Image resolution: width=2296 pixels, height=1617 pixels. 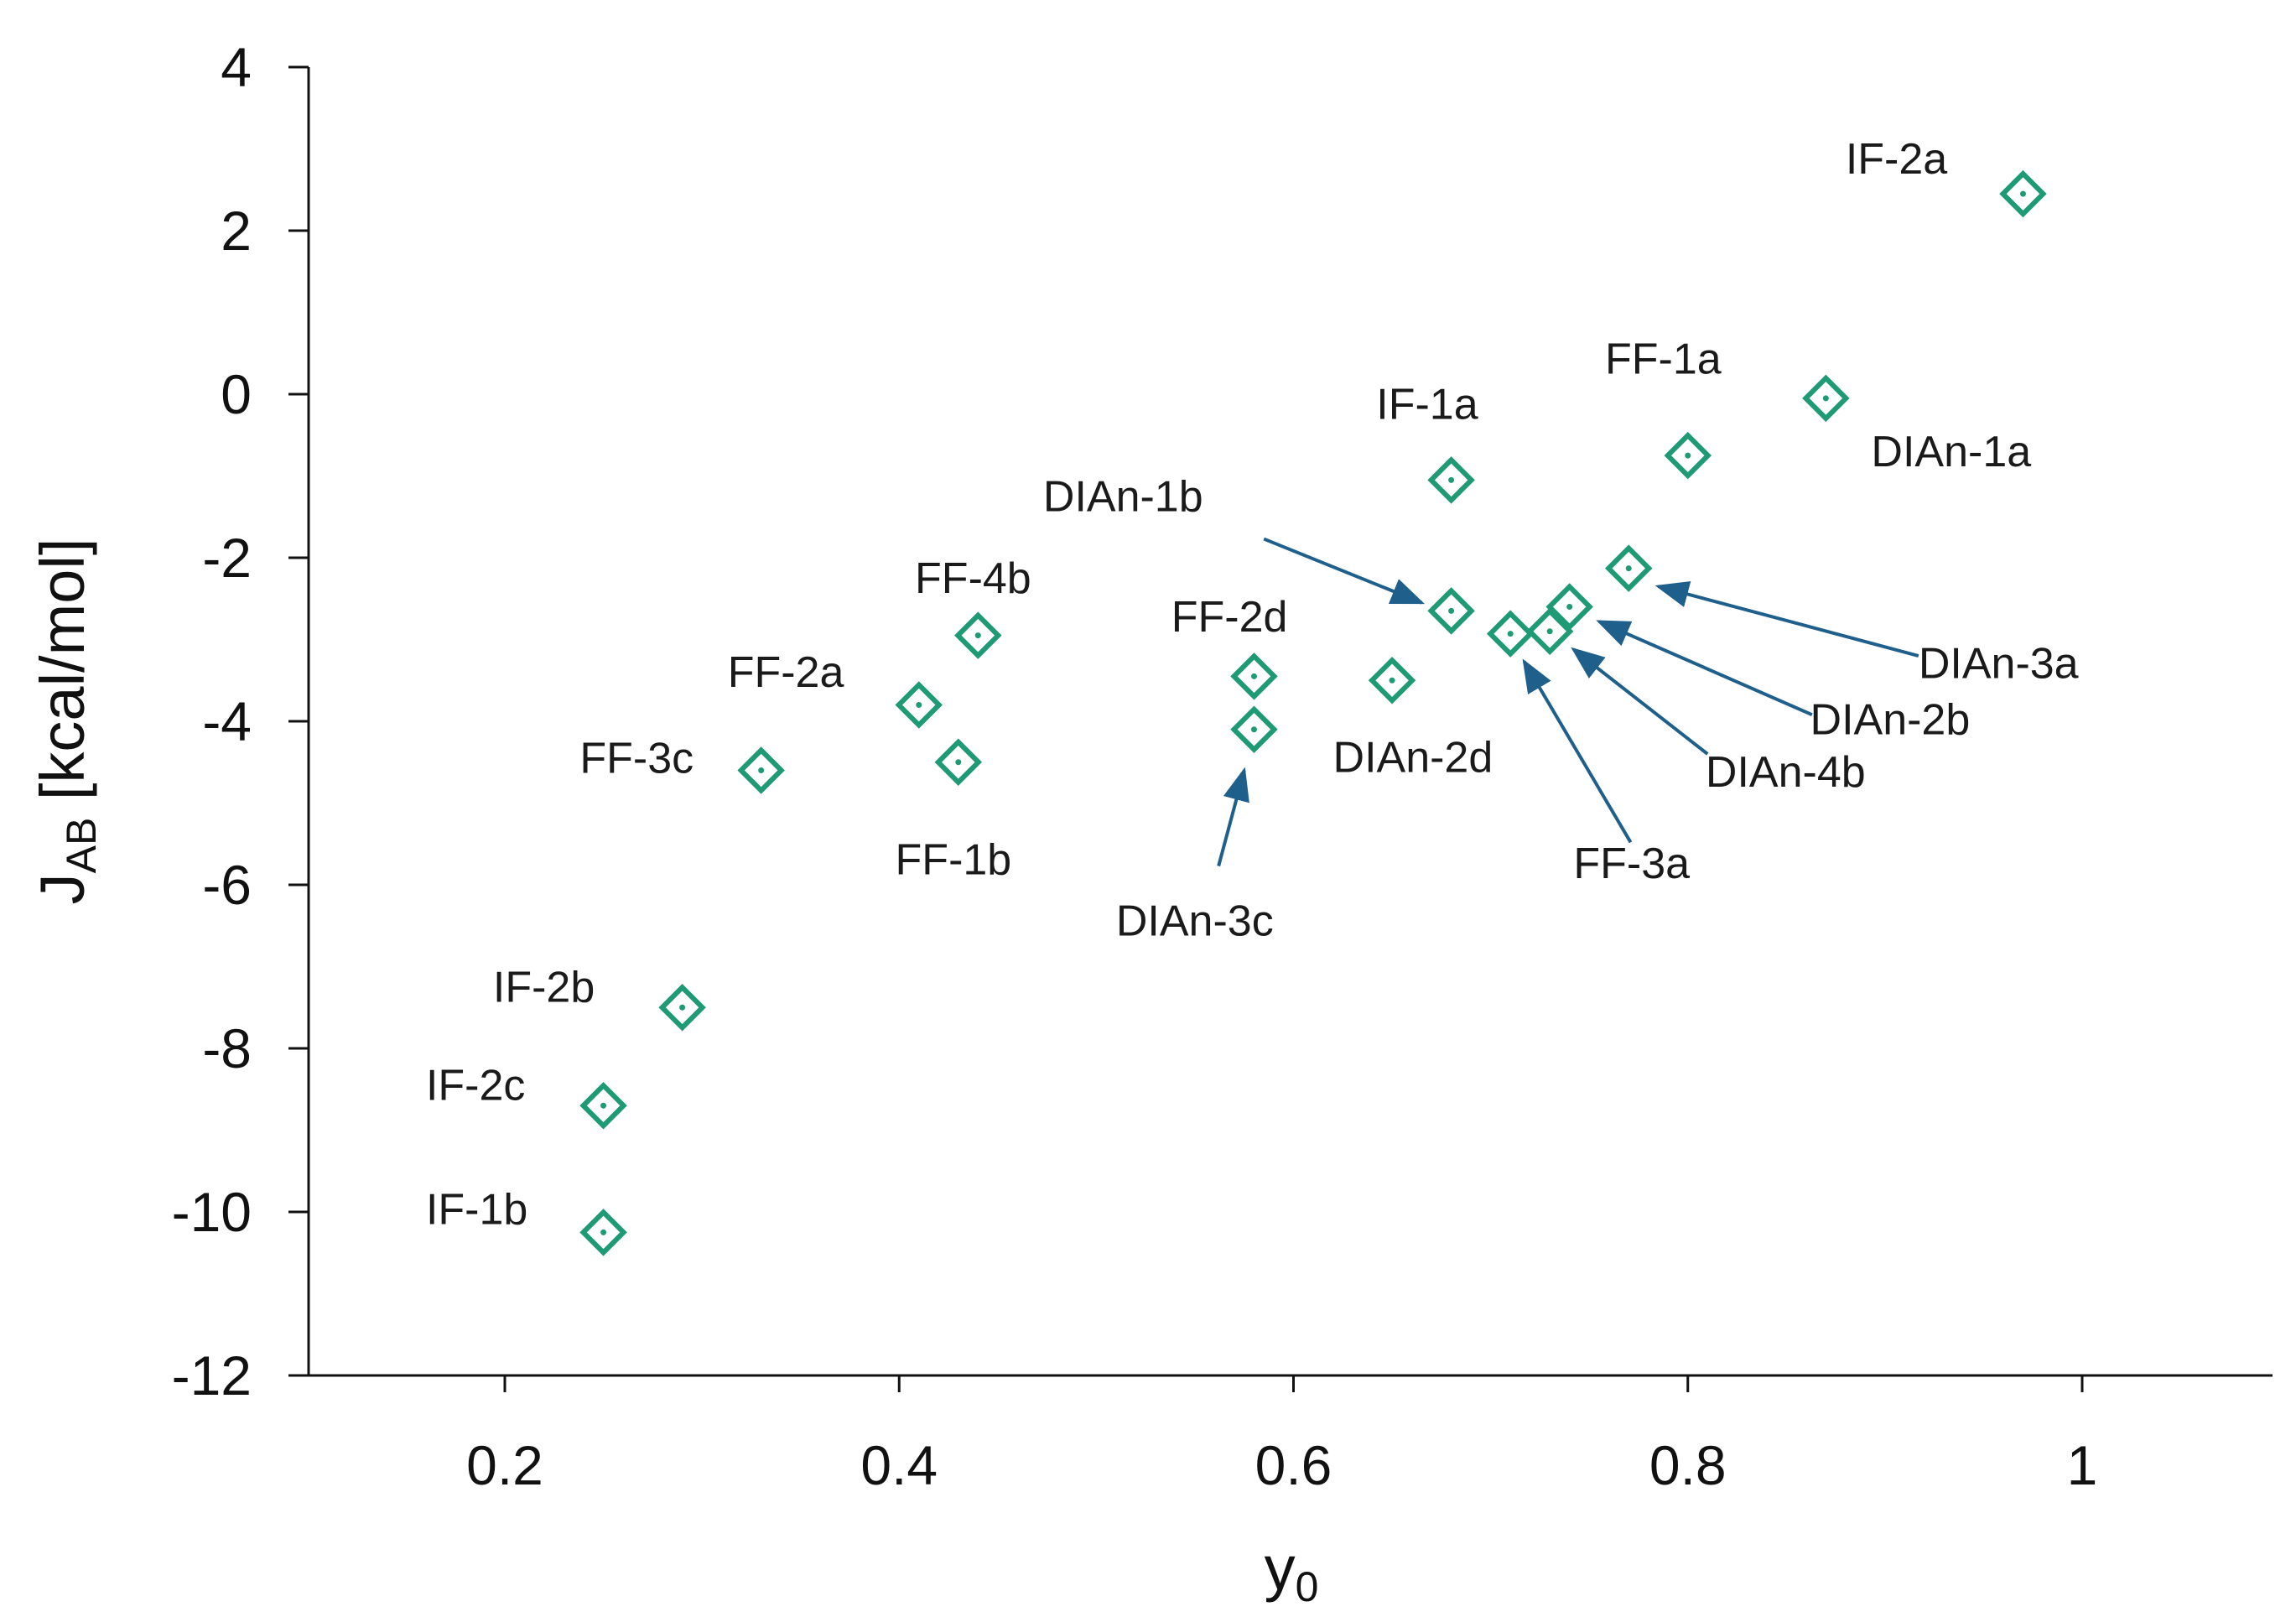 What do you see at coordinates (1413, 757) in the screenshot?
I see `point-label: DIAn-2d` at bounding box center [1413, 757].